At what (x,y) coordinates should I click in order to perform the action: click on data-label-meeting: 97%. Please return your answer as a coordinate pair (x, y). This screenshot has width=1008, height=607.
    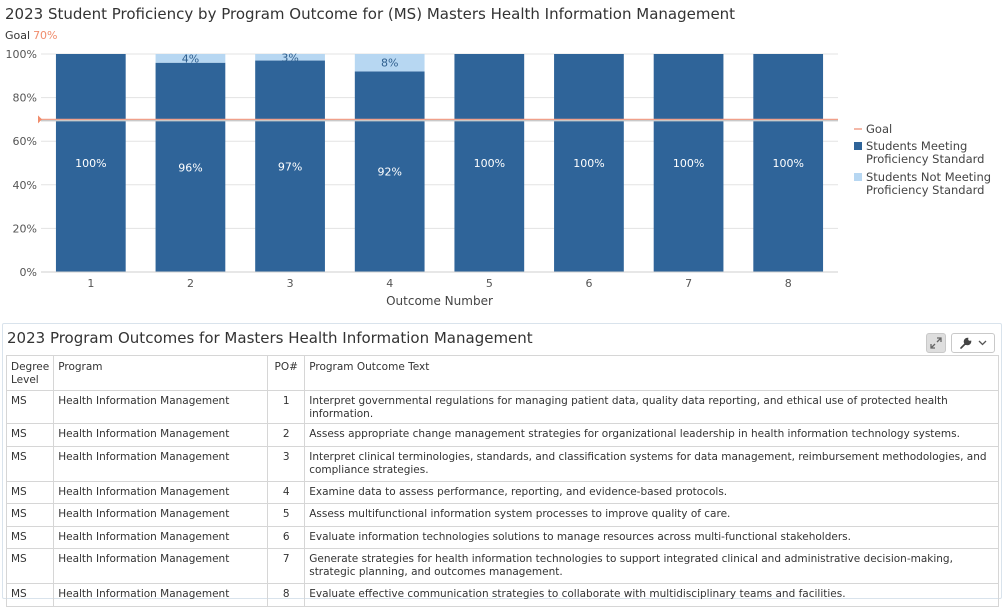
    Looking at the image, I should click on (290, 166).